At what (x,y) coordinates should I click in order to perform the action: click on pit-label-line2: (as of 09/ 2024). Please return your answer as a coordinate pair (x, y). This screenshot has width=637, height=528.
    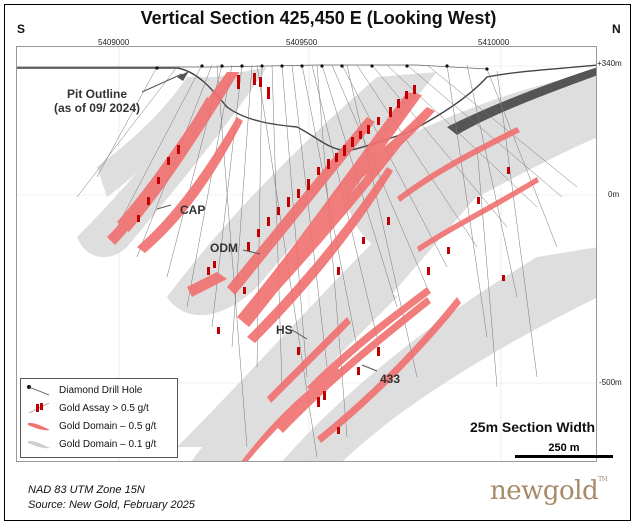
    Looking at the image, I should click on (97, 108).